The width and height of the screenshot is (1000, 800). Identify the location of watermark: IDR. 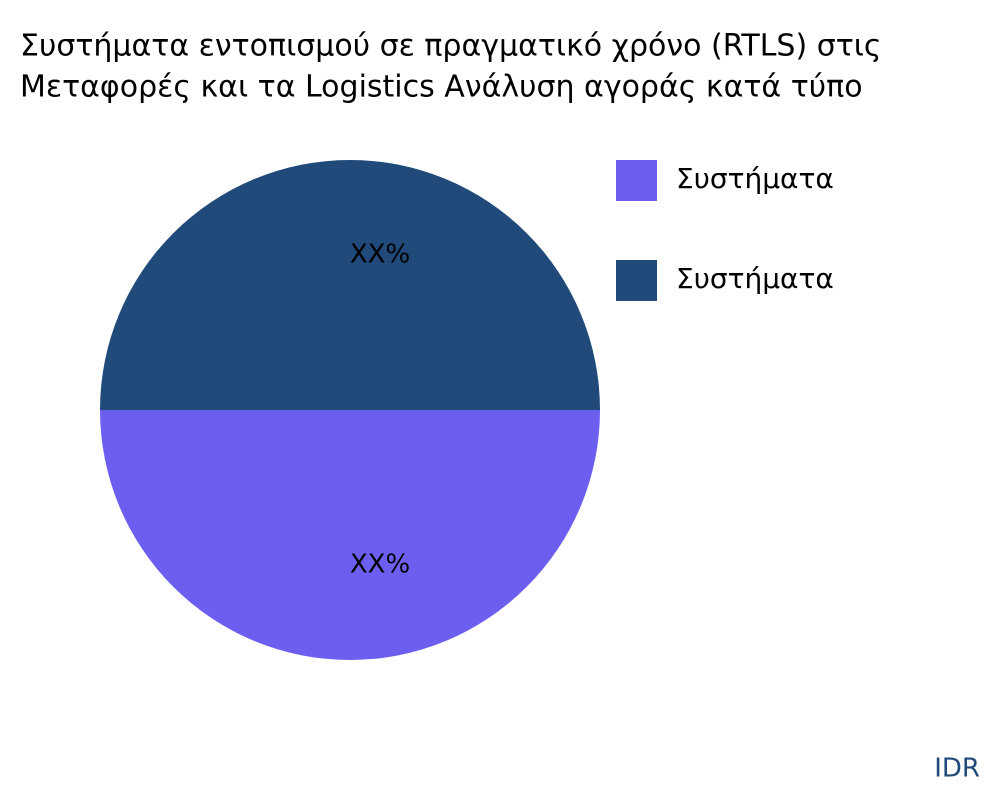
(957, 769).